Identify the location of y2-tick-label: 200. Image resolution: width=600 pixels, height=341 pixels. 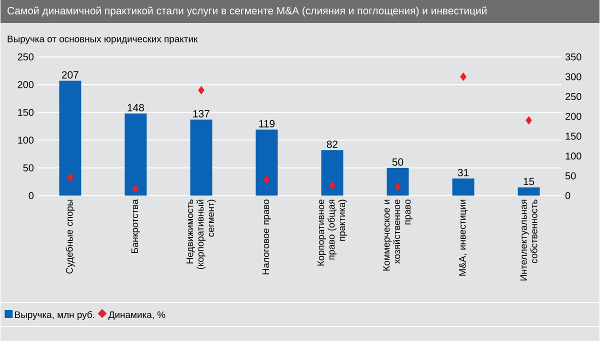
(574, 116).